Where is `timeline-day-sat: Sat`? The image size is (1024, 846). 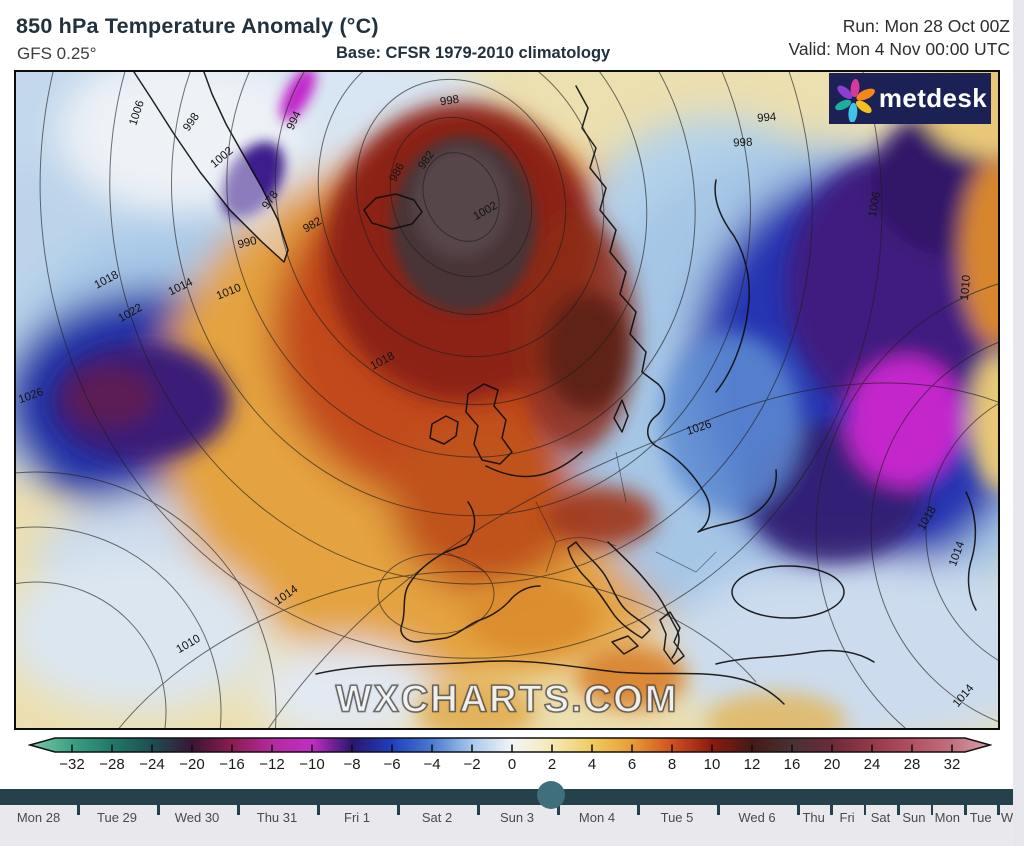
timeline-day-sat: Sat is located at coordinates (880, 817).